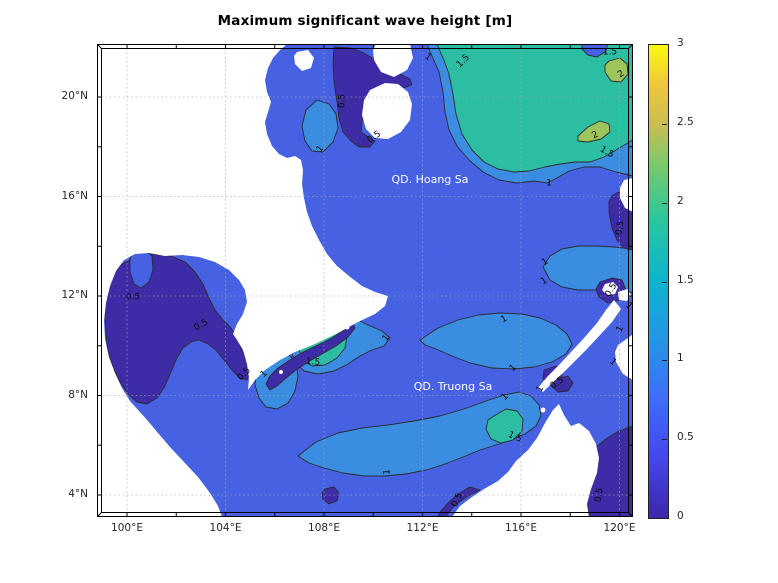 Image resolution: width=778 pixels, height=583 pixels. I want to click on colorbar-tick-label: 0.5, so click(685, 437).